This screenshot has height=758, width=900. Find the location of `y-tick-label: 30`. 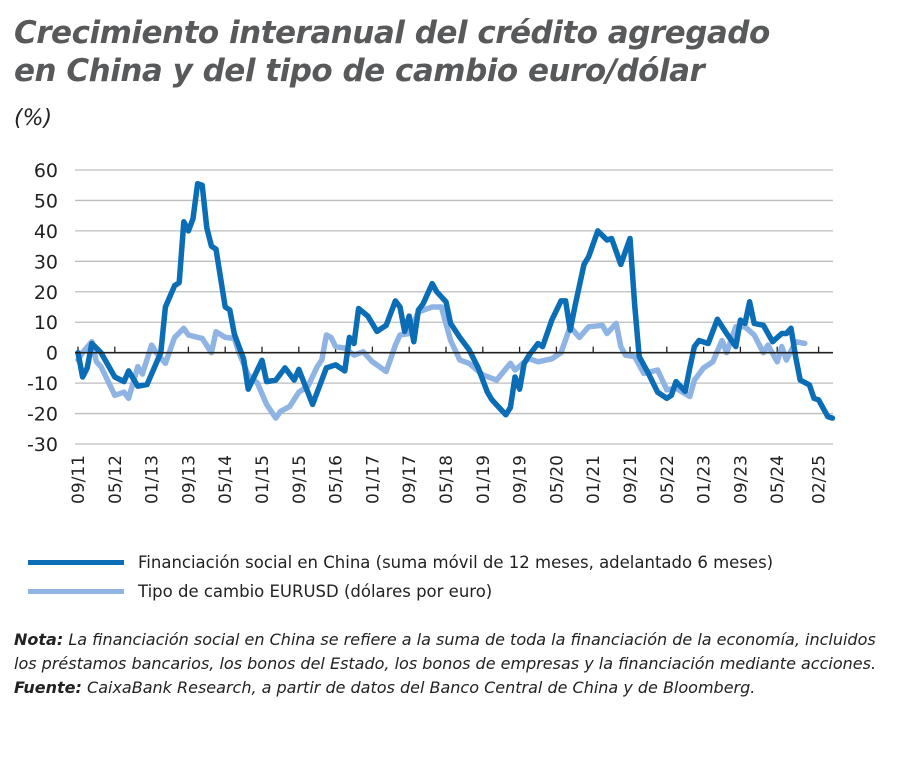

y-tick-label: 30 is located at coordinates (46, 262).